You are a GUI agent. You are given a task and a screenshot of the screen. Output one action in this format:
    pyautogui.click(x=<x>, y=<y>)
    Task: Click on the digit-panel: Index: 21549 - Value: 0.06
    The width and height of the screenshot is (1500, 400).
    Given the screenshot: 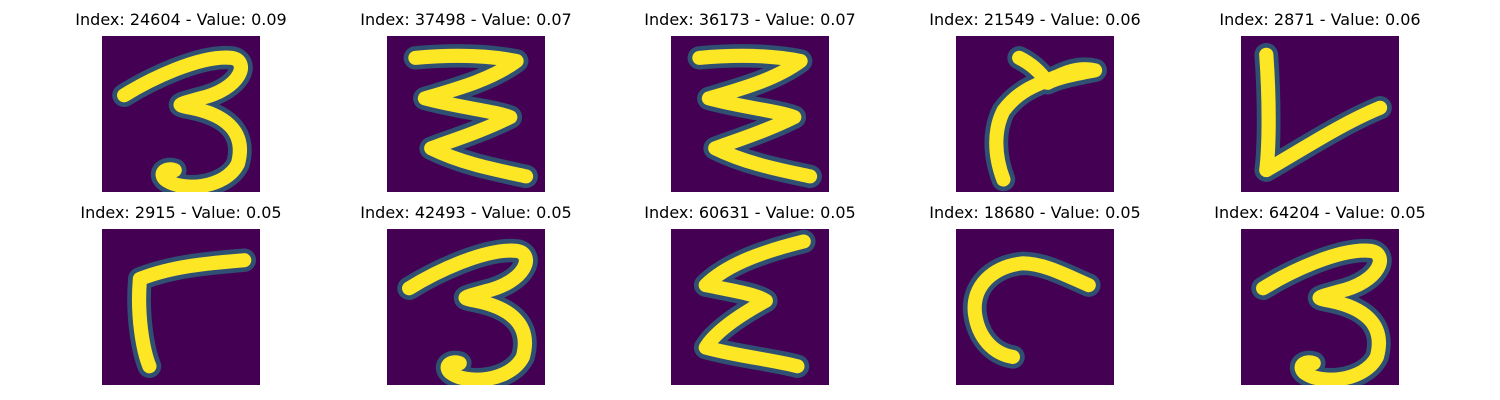 What is the action you would take?
    pyautogui.click(x=1035, y=101)
    